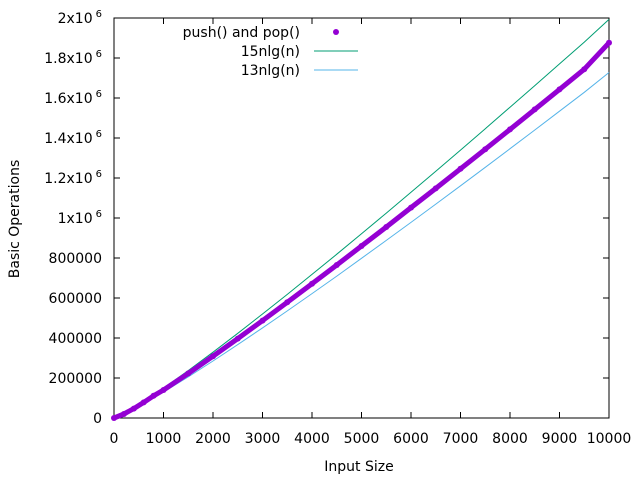 The height and width of the screenshot is (480, 640). I want to click on x-tick-label: 9000, so click(560, 439).